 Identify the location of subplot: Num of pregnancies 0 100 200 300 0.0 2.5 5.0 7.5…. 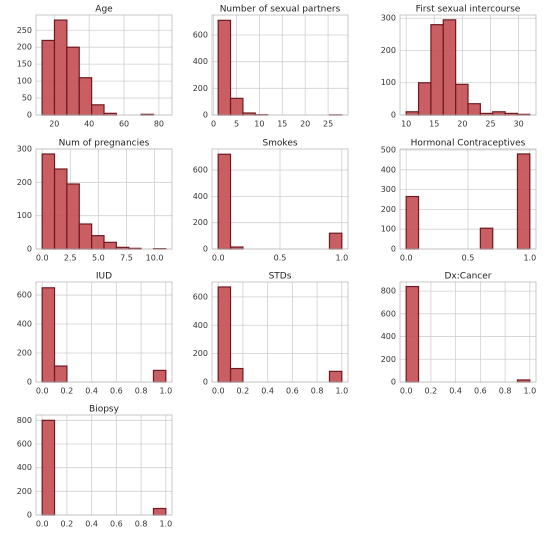
(95, 201).